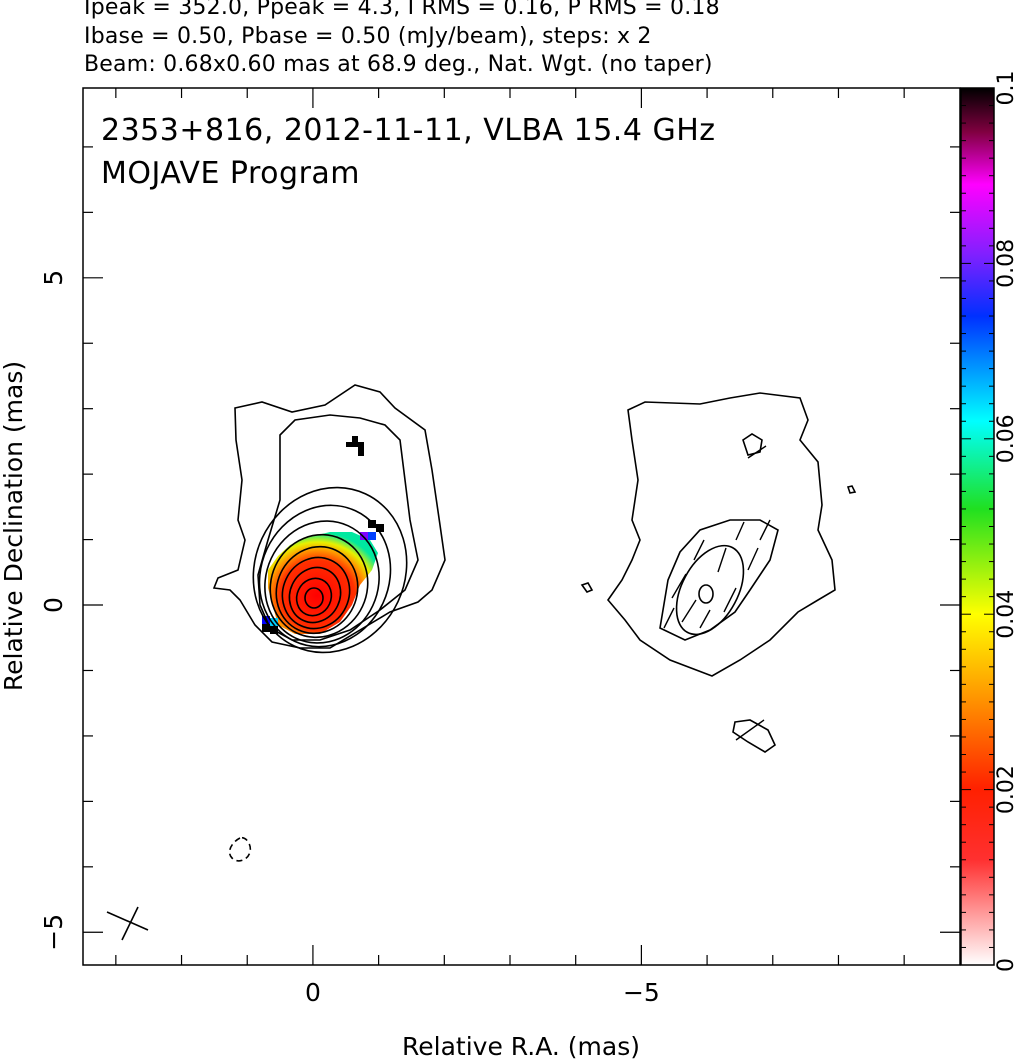  Describe the element at coordinates (53, 605) in the screenshot. I see `y-tick-label: 0` at that location.